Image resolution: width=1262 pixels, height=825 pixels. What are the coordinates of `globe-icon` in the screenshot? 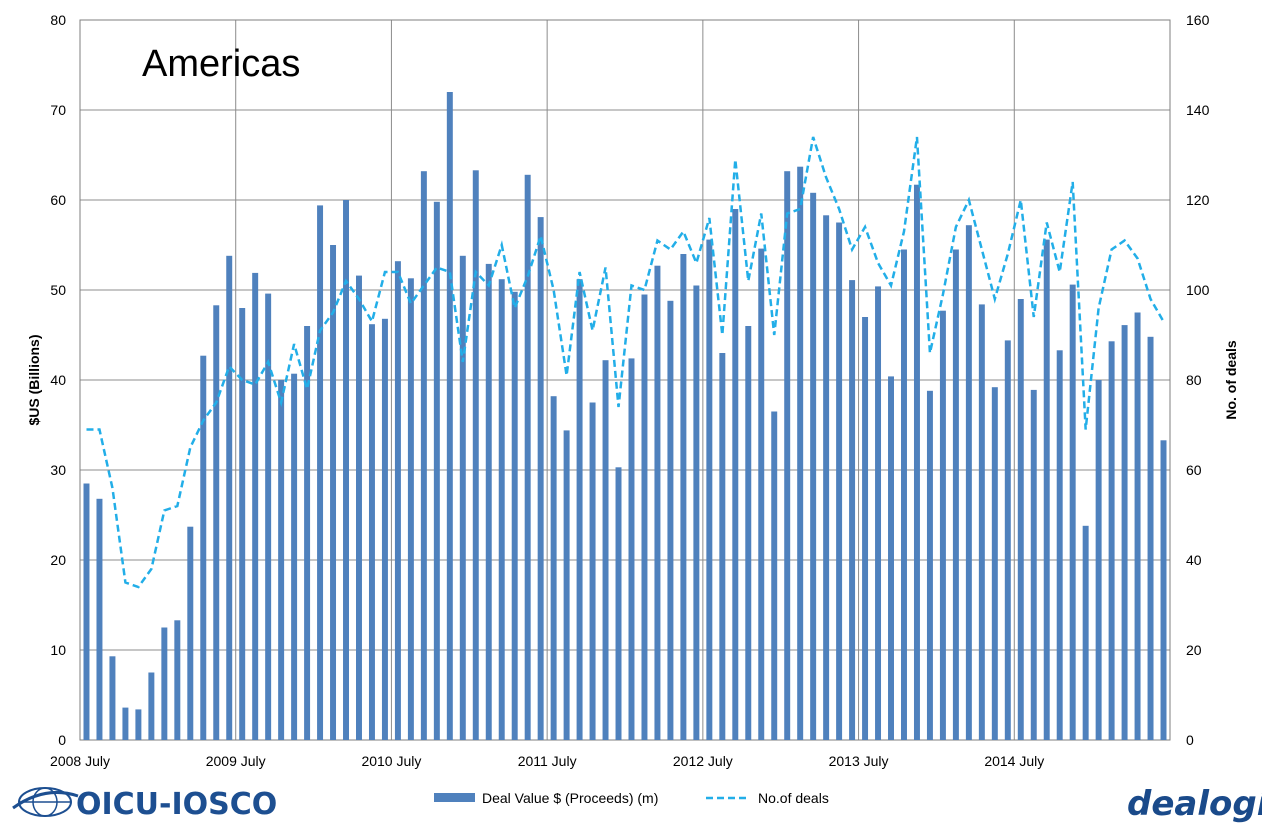 It's located at (45, 802).